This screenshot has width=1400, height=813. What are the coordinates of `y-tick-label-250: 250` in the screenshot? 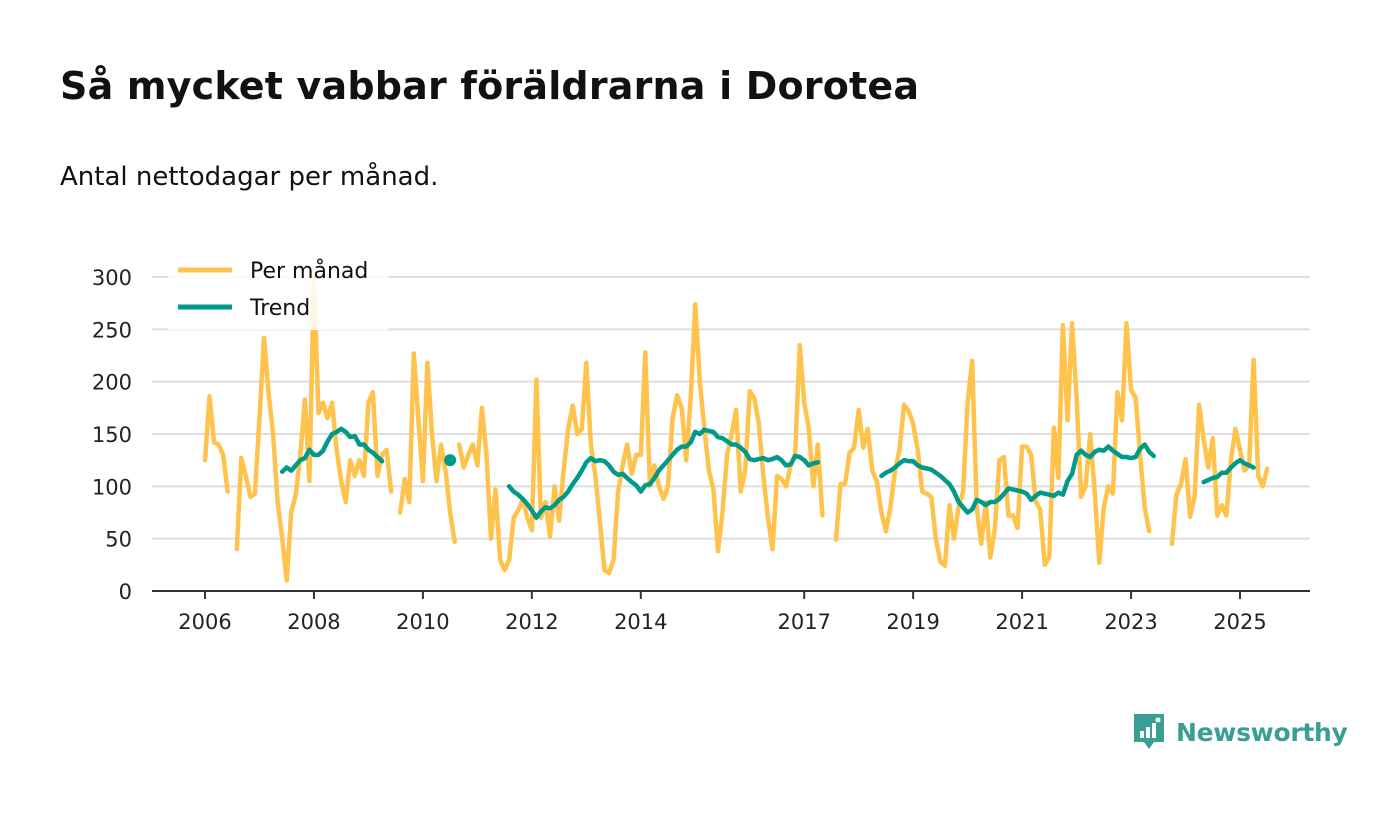 It's located at (112, 330).